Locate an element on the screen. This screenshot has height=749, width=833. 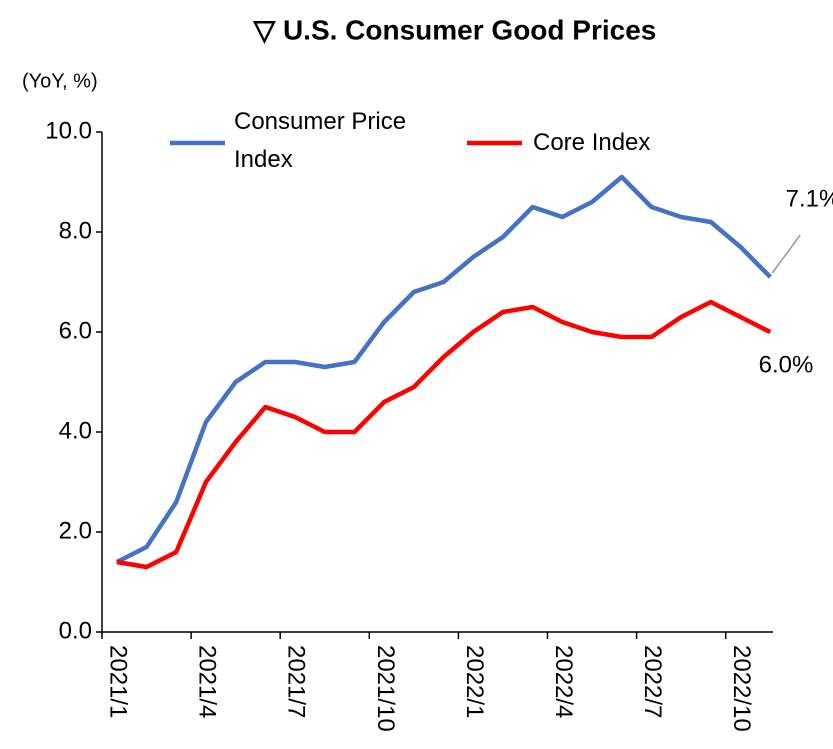
x-tick-label: 2021/10 is located at coordinates (385, 688).